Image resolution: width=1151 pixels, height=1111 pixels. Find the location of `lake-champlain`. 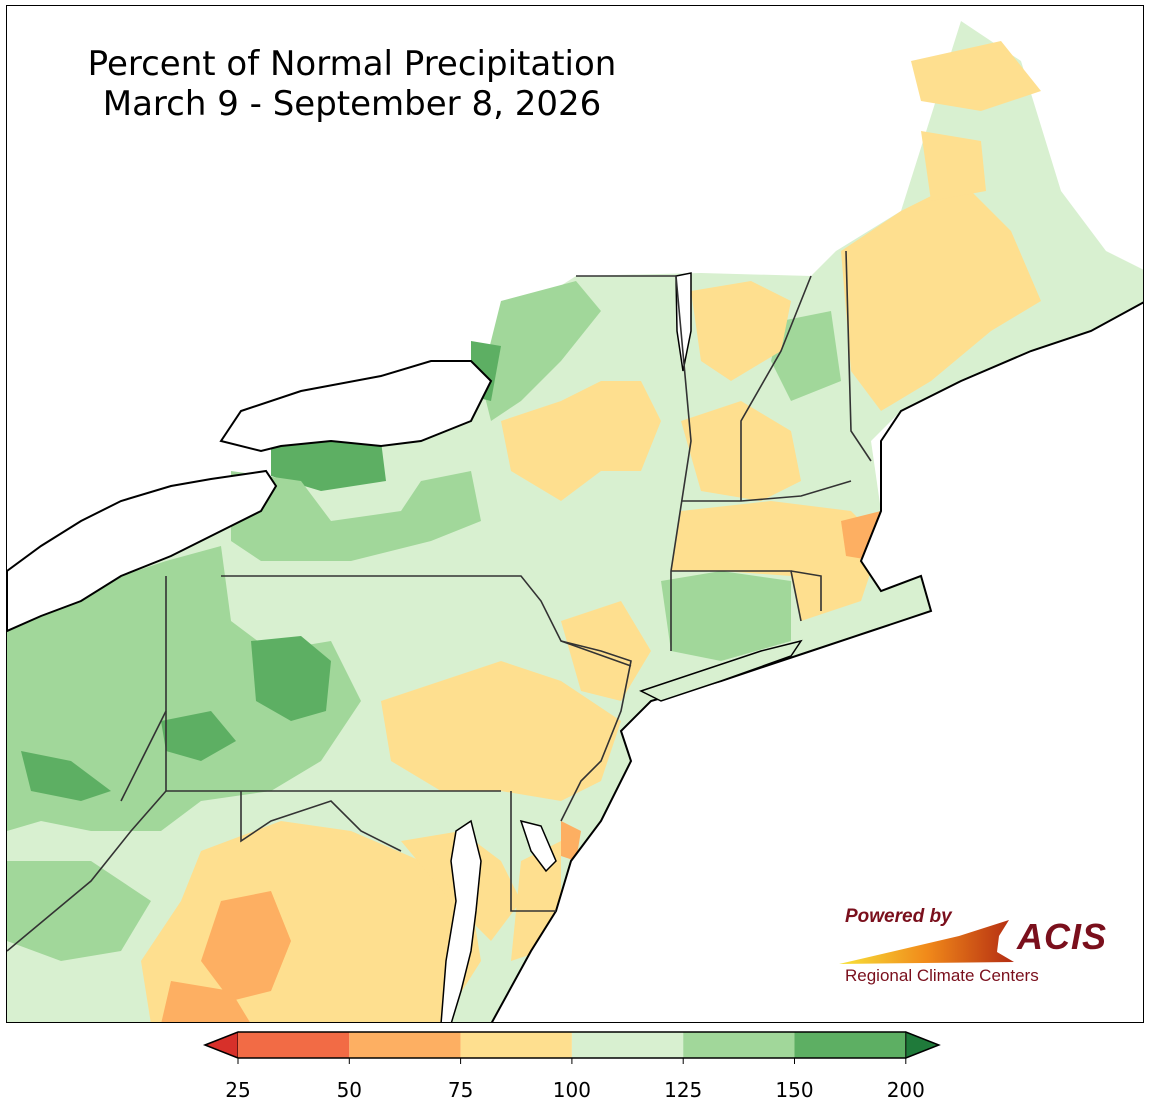

lake-champlain is located at coordinates (683, 322).